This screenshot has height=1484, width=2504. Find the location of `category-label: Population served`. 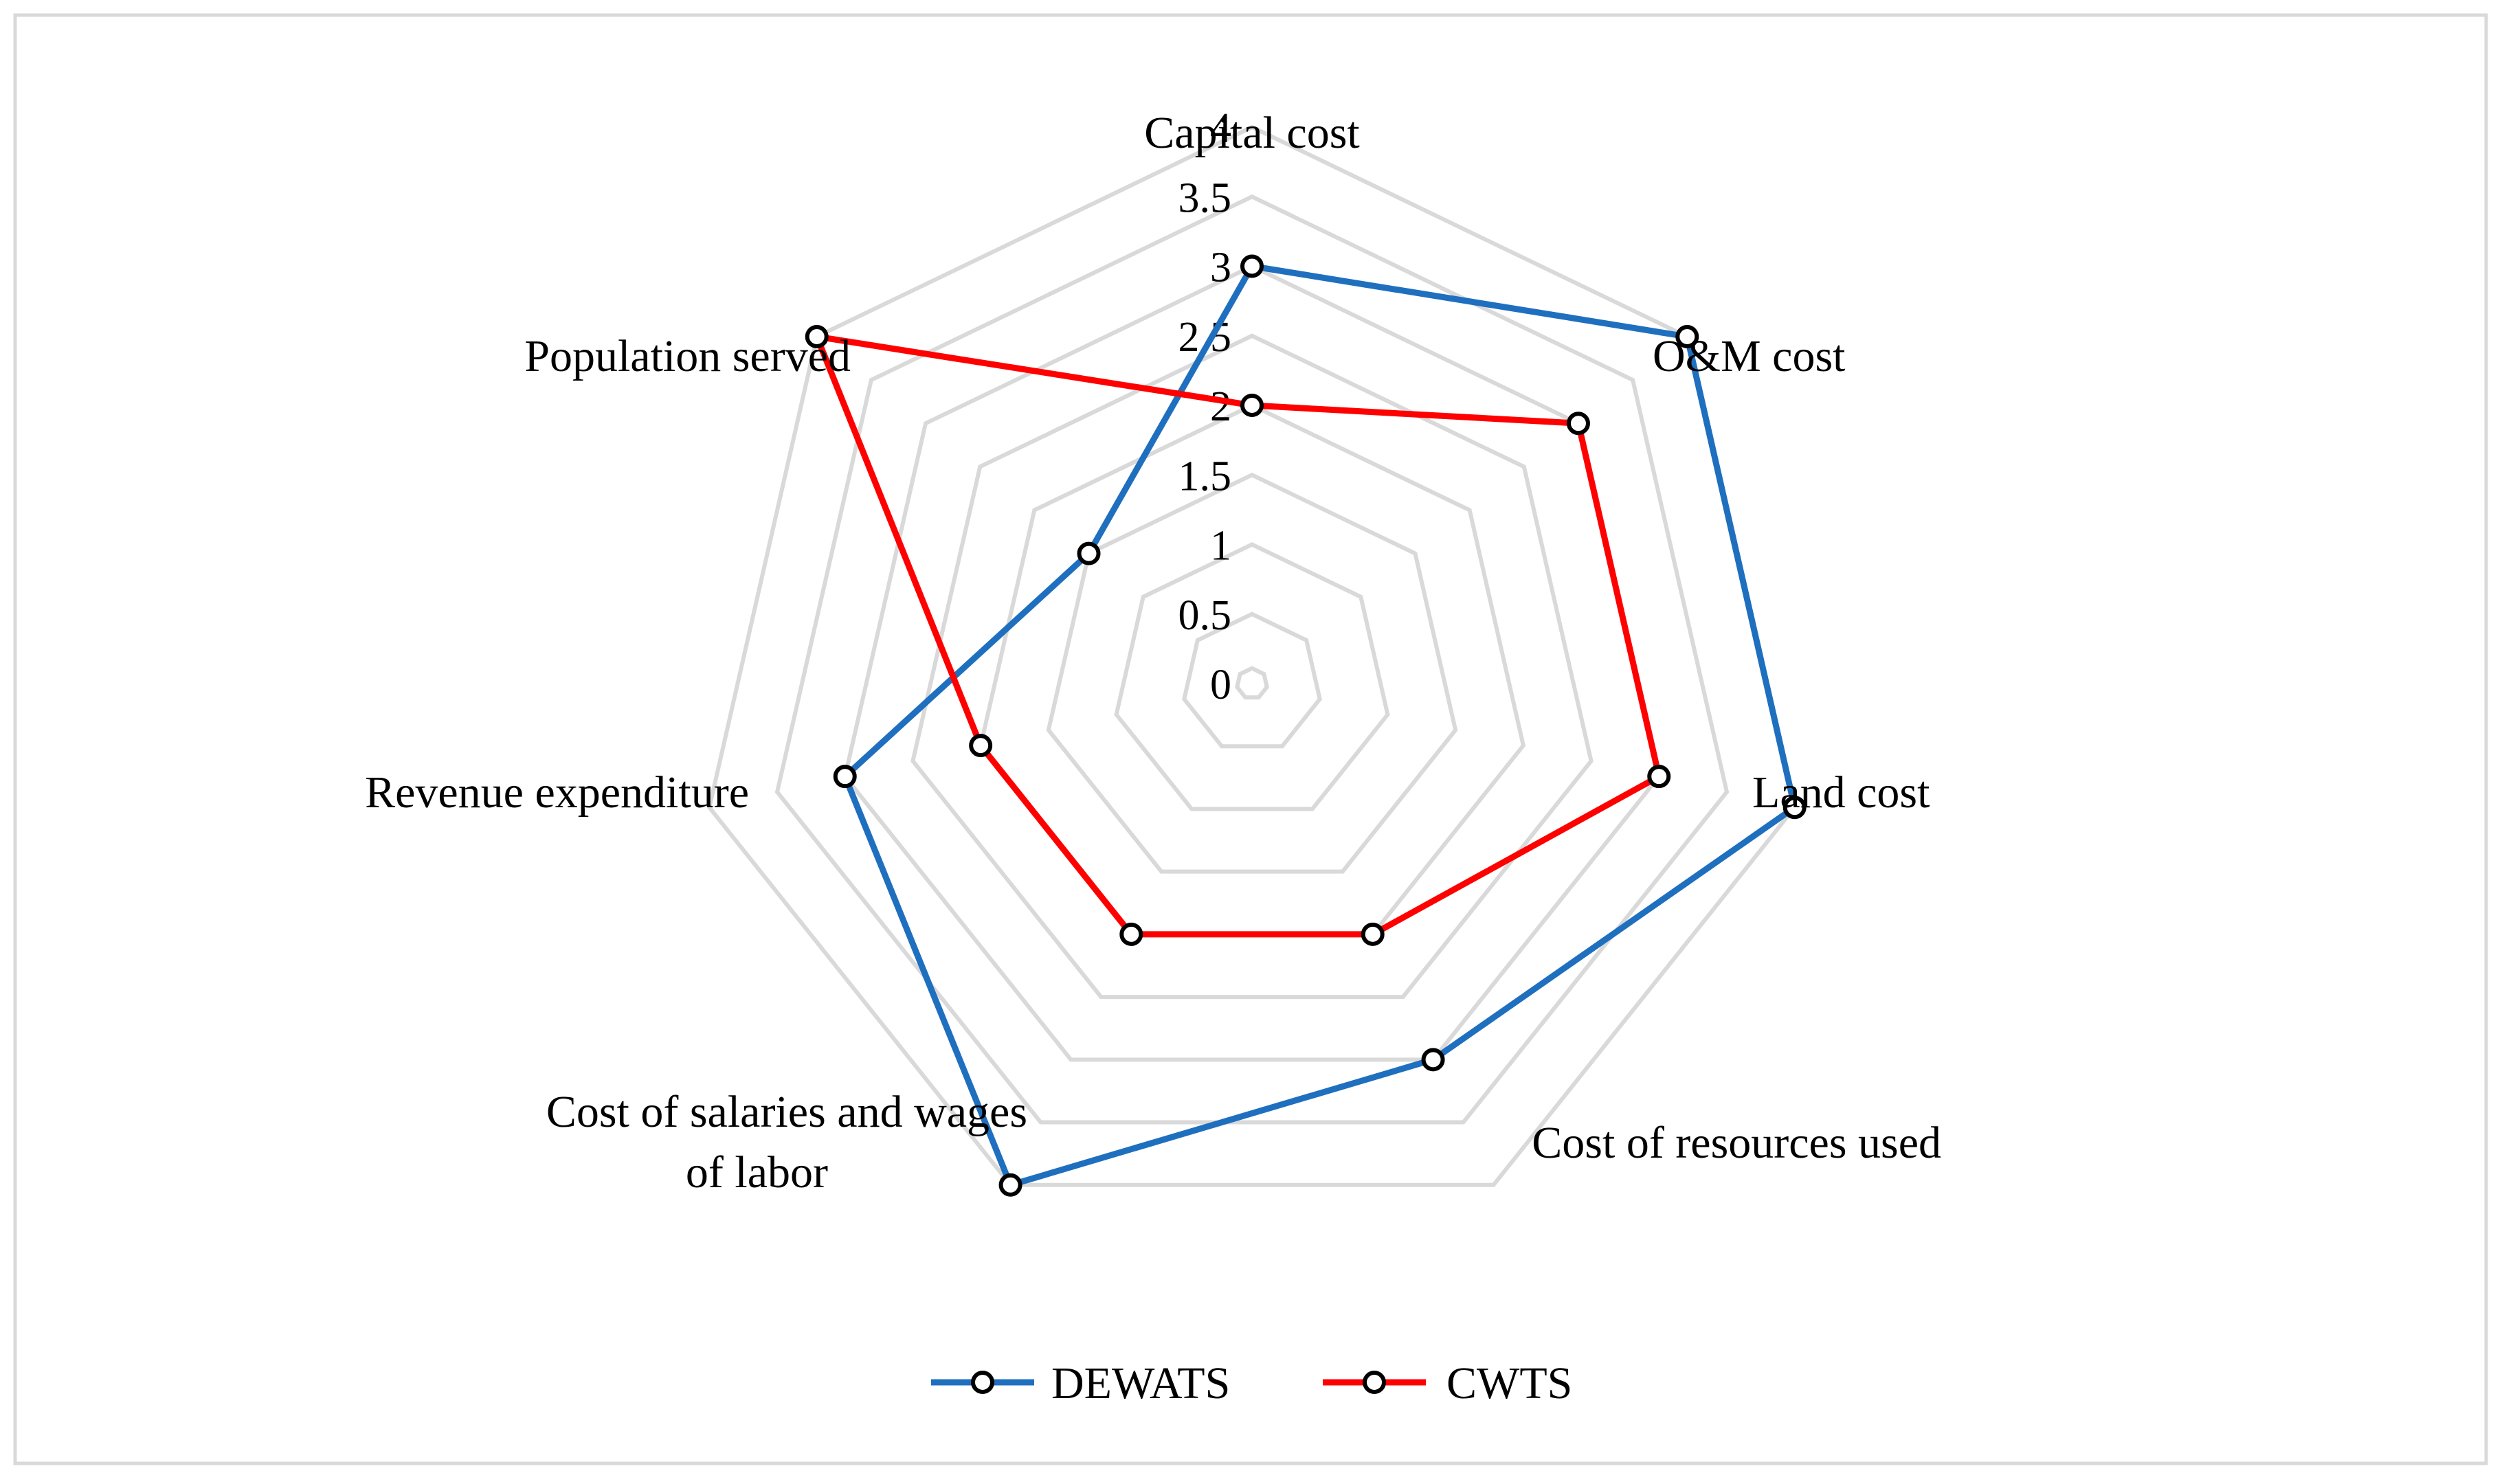

category-label: Population served is located at coordinates (687, 356).